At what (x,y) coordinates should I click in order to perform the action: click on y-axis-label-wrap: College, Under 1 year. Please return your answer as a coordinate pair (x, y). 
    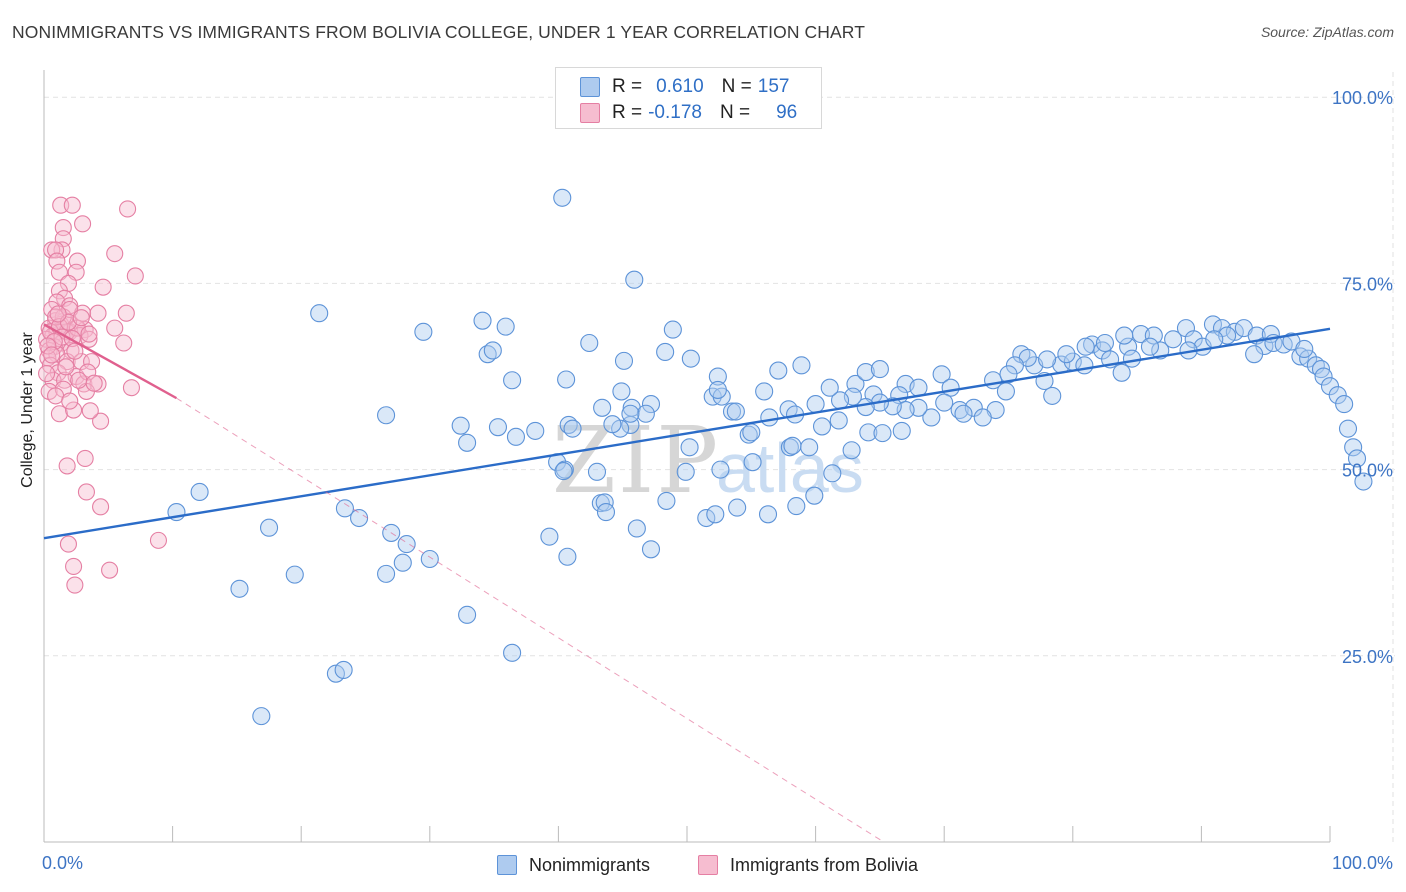
    Looking at the image, I should click on (28, 410).